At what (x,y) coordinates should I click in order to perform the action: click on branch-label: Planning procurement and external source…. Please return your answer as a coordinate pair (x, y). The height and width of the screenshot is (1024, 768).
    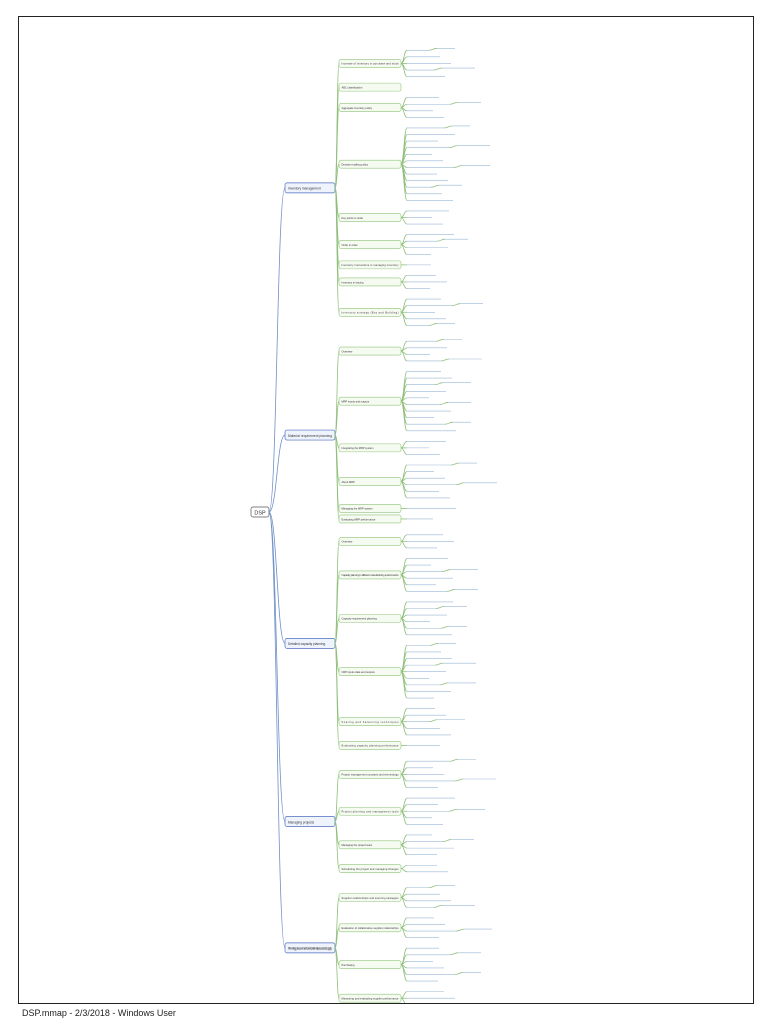
    Looking at the image, I should click on (310, 949).